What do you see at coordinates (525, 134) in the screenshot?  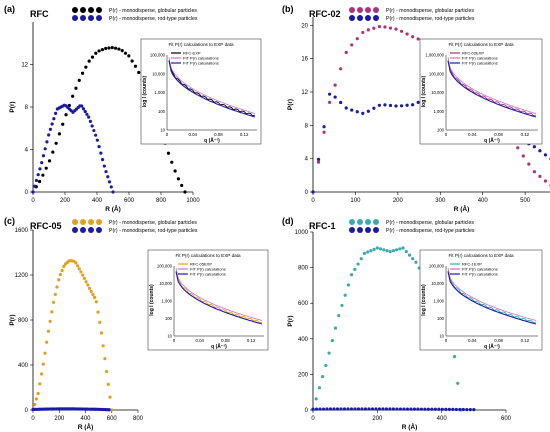 I see `inset-x-tick-label: 0.12` at bounding box center [525, 134].